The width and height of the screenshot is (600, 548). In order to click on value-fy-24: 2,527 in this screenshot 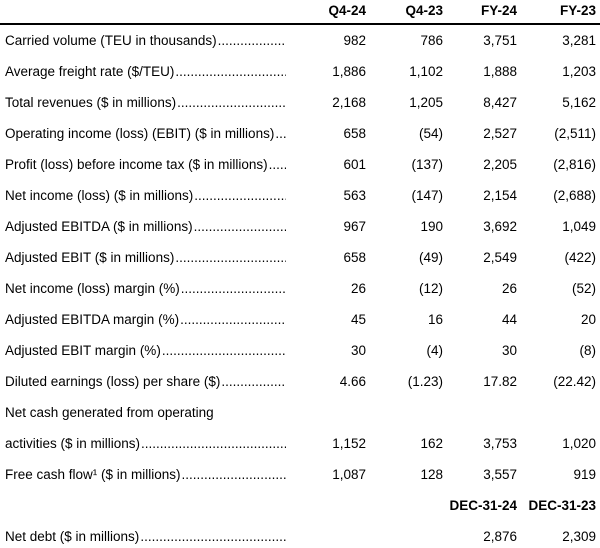, I will do `click(500, 133)`.